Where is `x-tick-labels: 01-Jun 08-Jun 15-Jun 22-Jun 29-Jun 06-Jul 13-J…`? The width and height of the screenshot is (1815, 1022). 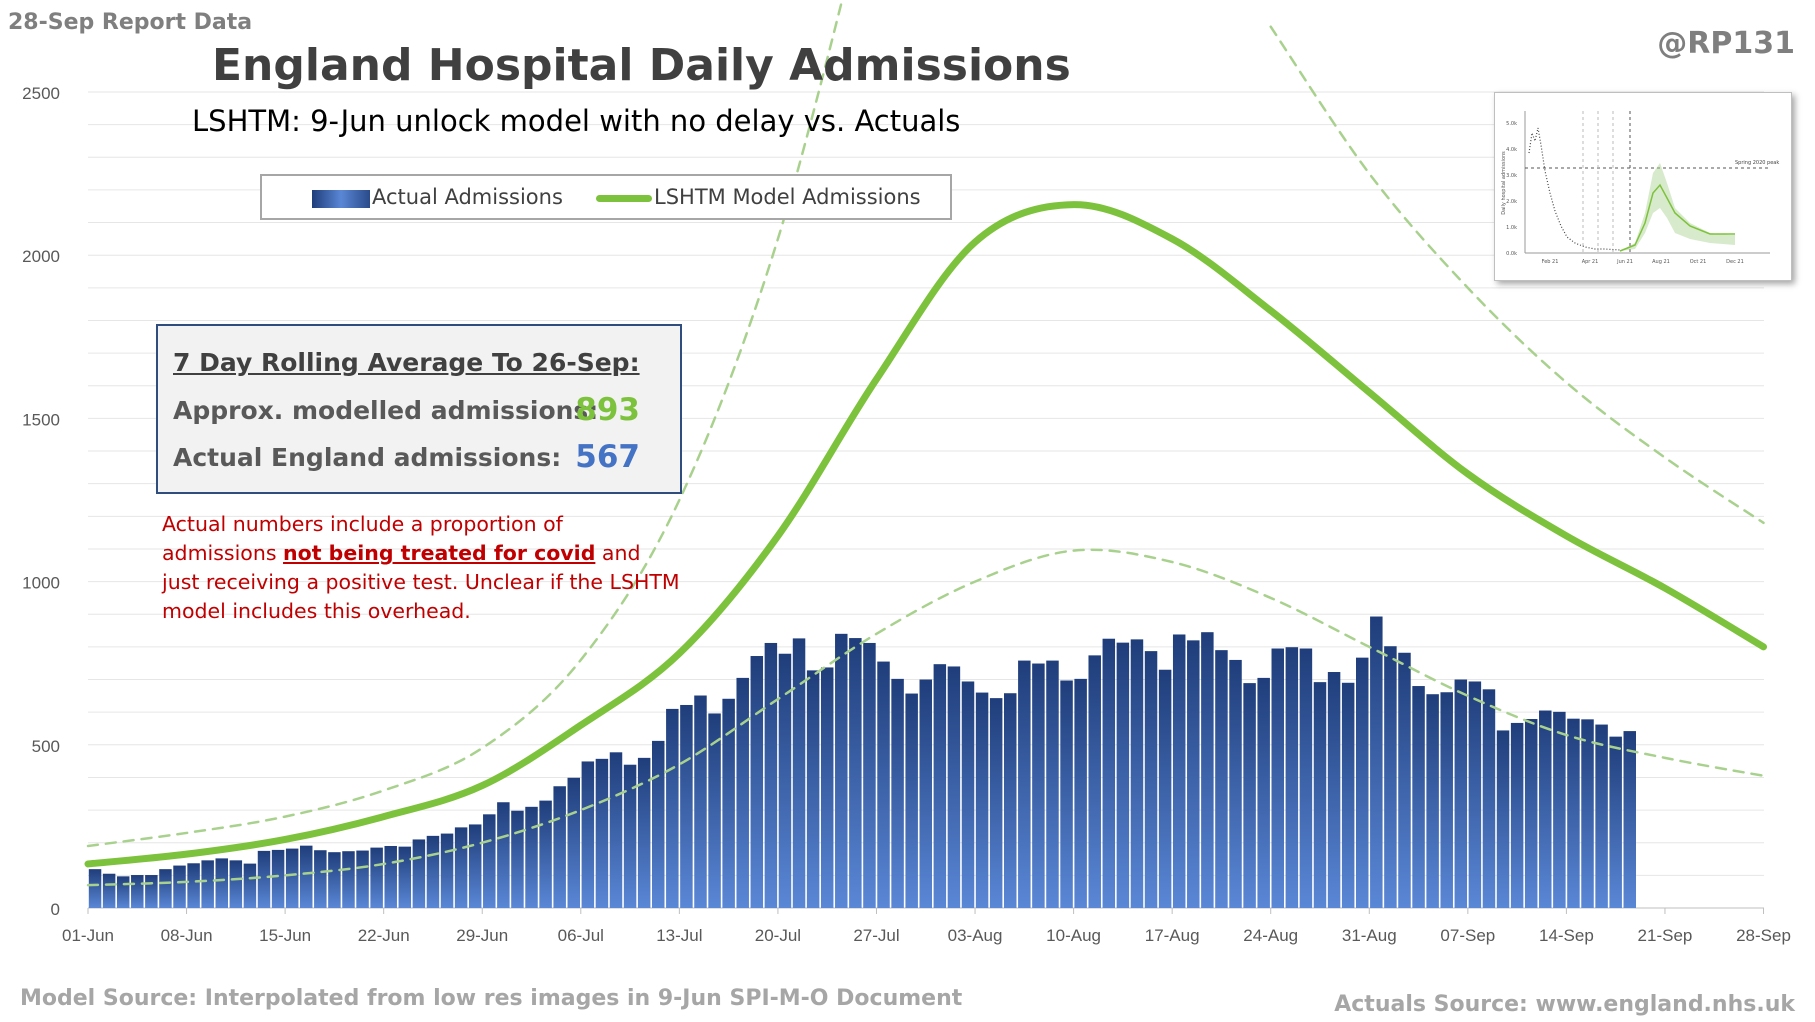 x-tick-labels: 01-Jun 08-Jun 15-Jun 22-Jun 29-Jun 06-Jul 13-J… is located at coordinates (926, 926).